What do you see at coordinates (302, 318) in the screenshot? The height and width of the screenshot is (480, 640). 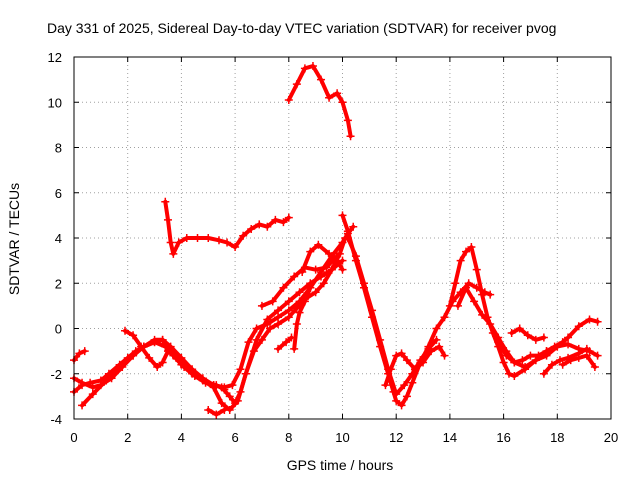 I see `series-s11` at bounding box center [302, 318].